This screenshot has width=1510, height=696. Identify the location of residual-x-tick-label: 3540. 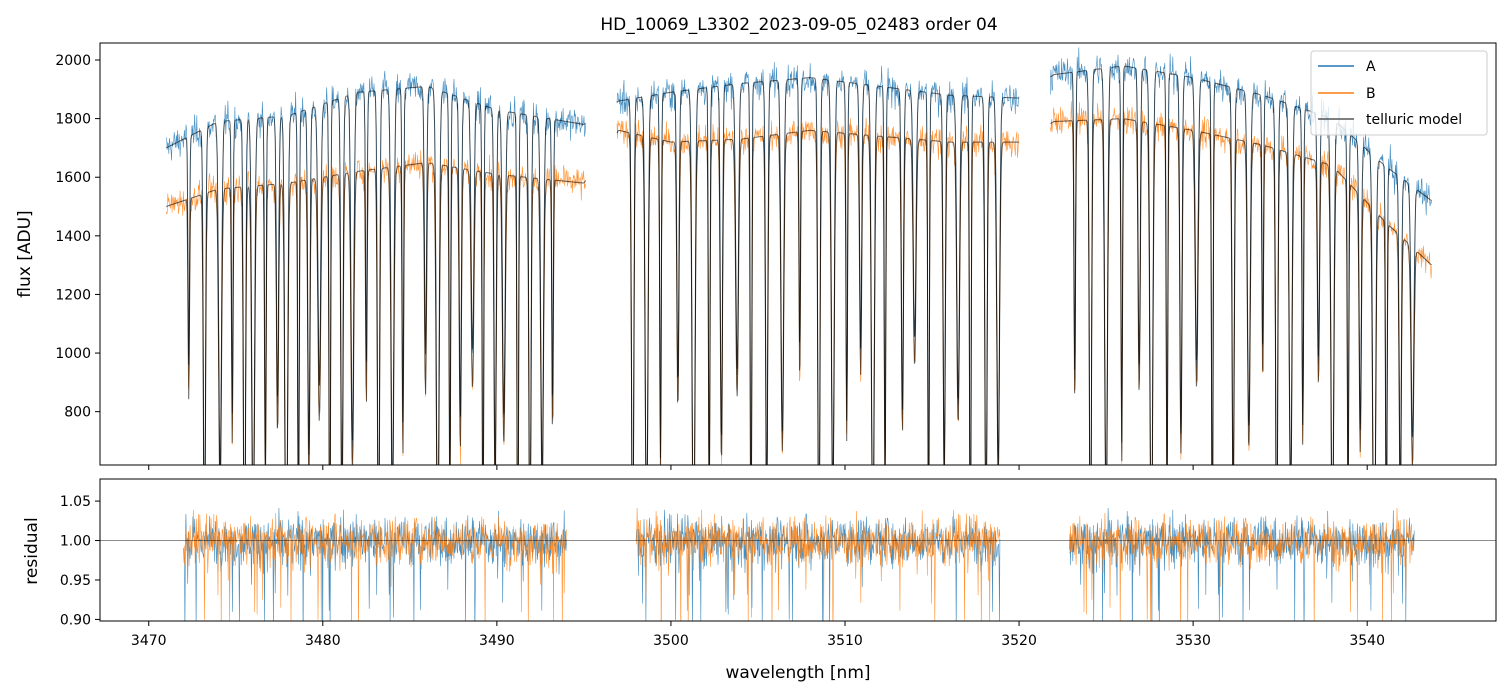
(1367, 641).